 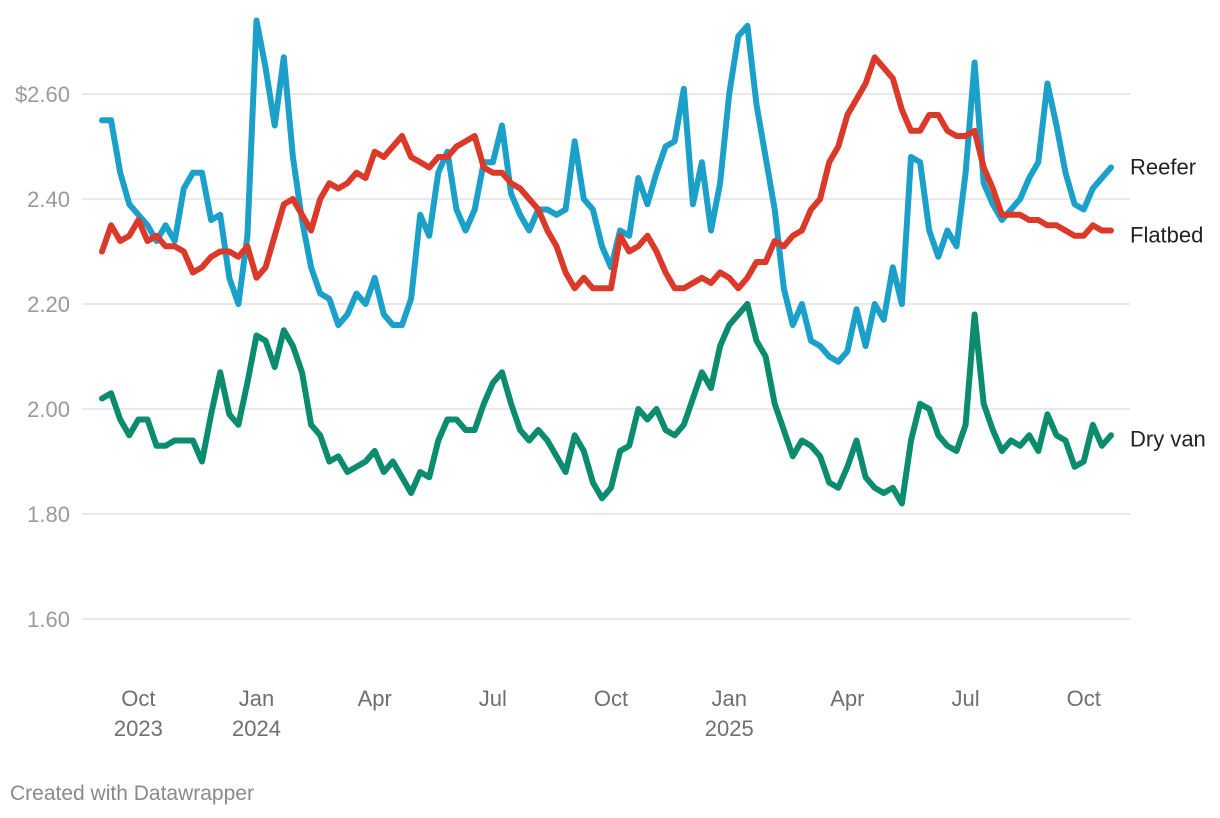 I want to click on dry-van-label: Dry van, so click(x=1168, y=438).